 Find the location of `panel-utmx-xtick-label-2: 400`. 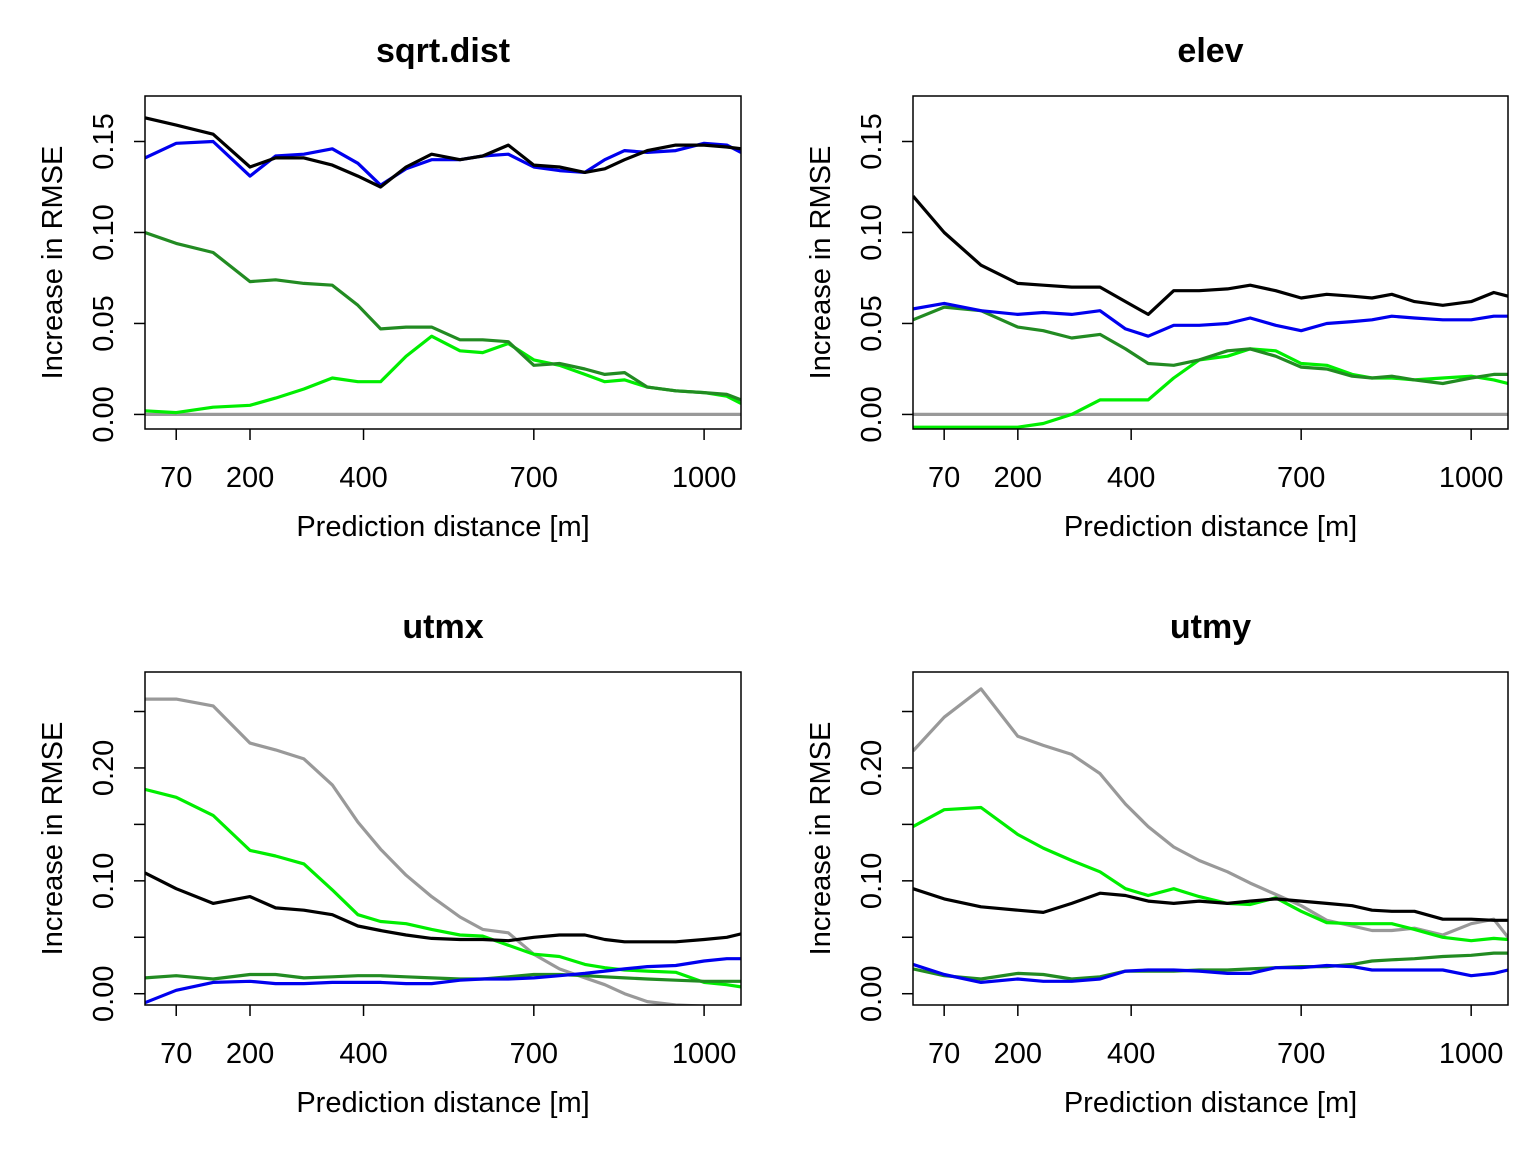

panel-utmx-xtick-label-2: 400 is located at coordinates (363, 1054).